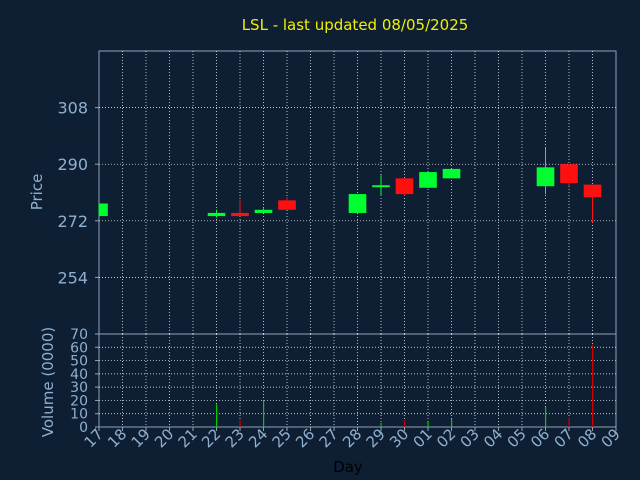 The height and width of the screenshot is (480, 640). Describe the element at coordinates (188, 438) in the screenshot. I see `x-tick-label: 21` at that location.